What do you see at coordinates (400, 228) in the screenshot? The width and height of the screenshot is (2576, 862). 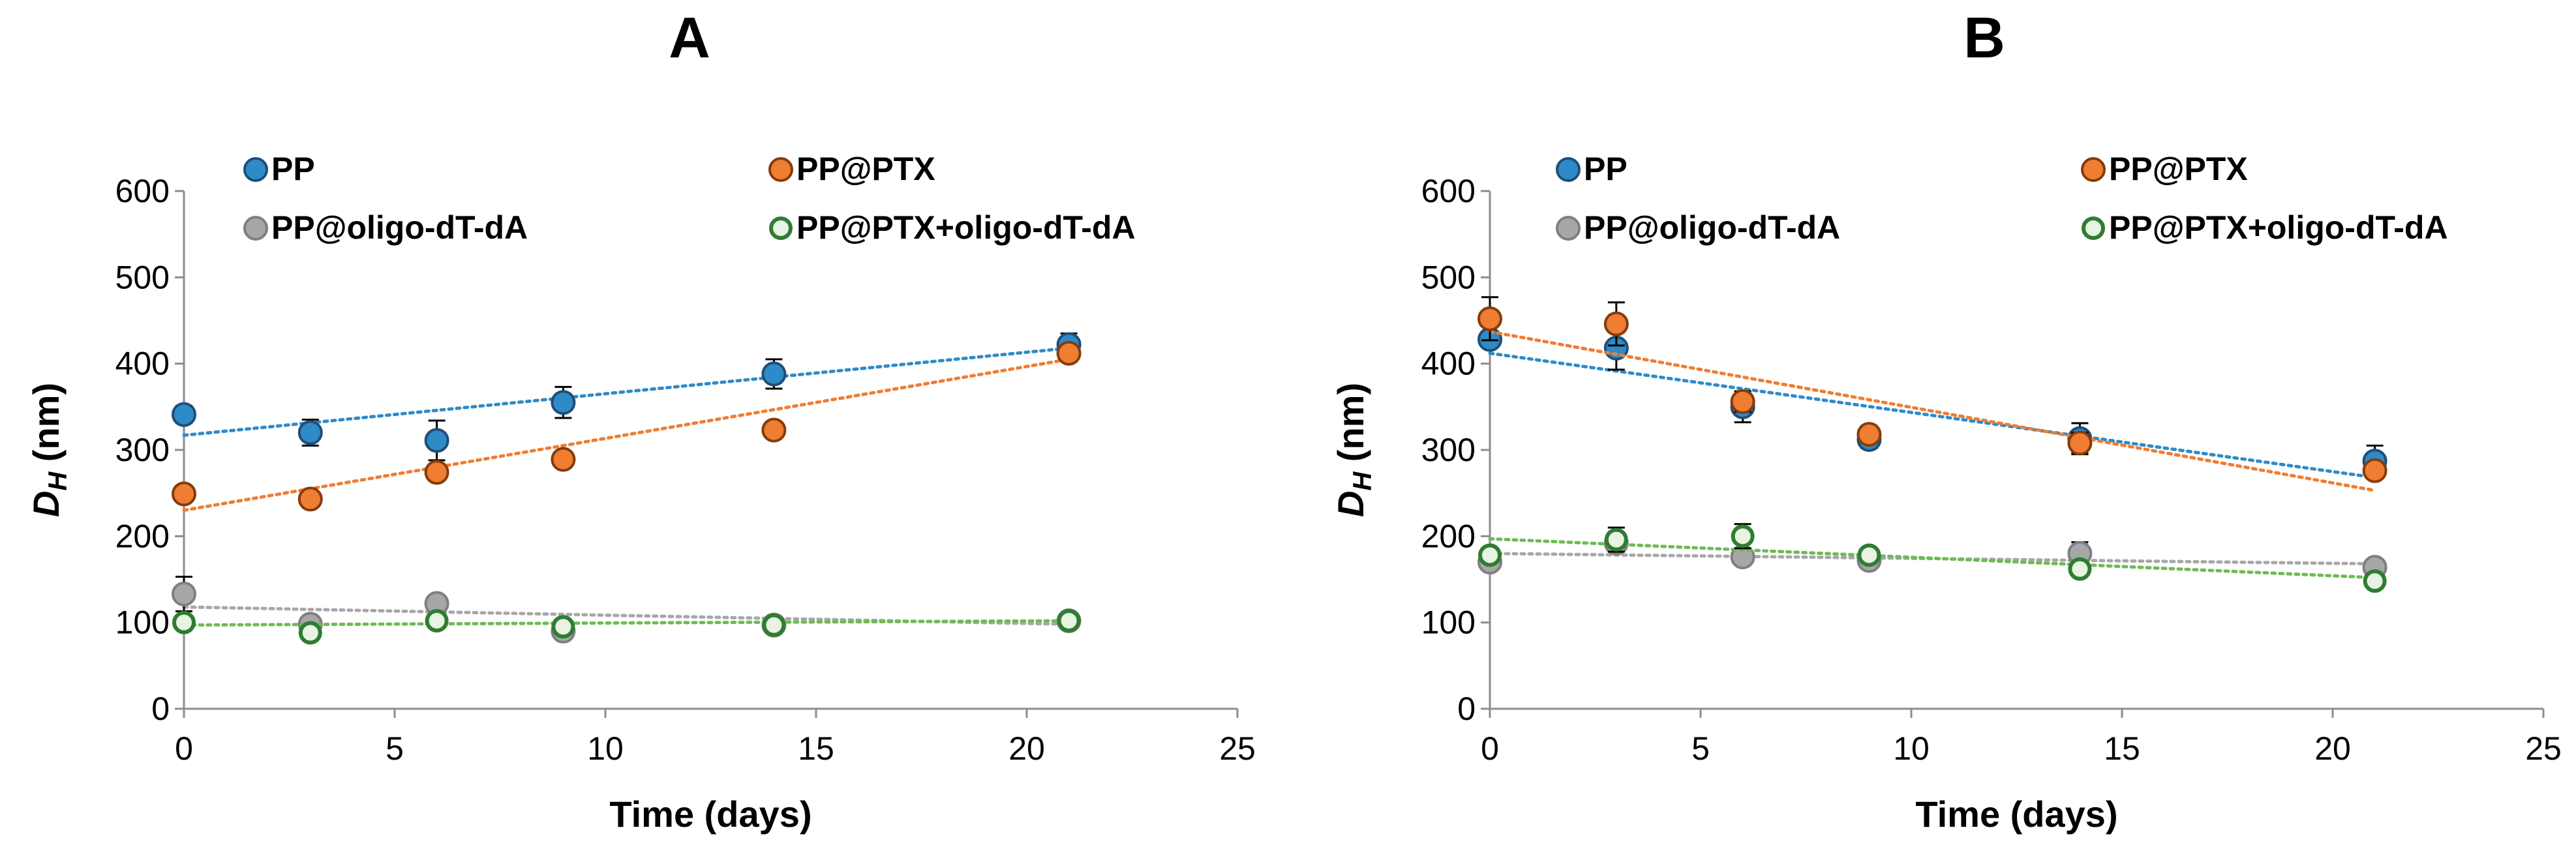 I see `legend-label-pp-oligo-dt-da-a: PP@oligo-dT-dA` at bounding box center [400, 228].